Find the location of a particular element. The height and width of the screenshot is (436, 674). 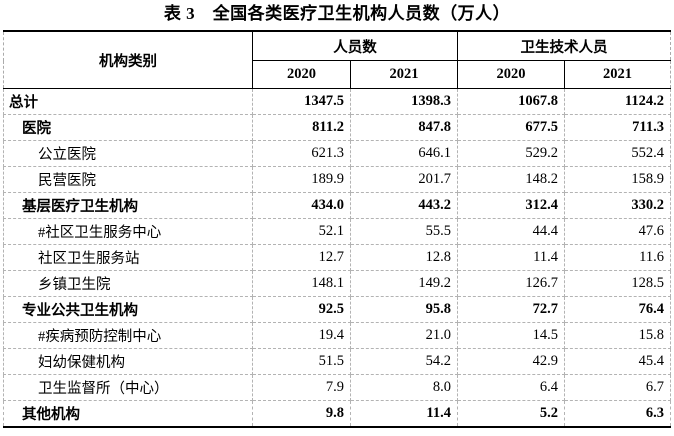

row-label: 妇幼保健机构 is located at coordinates (128, 361).